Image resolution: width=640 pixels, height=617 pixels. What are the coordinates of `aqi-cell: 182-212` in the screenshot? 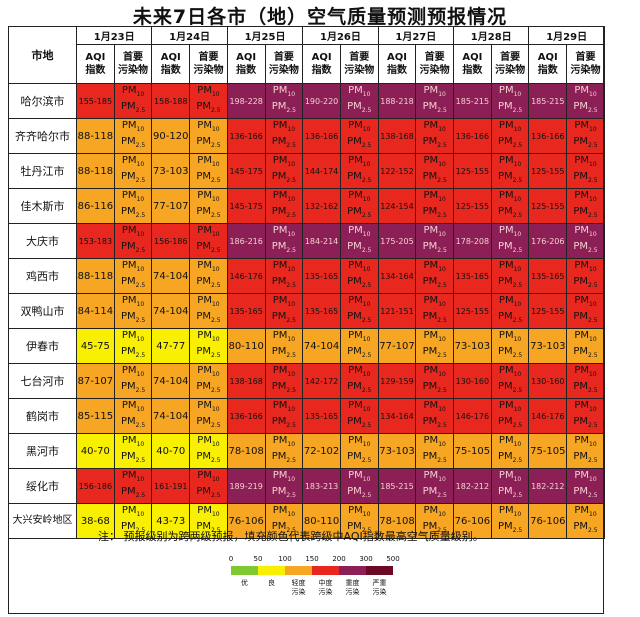 It's located at (548, 486).